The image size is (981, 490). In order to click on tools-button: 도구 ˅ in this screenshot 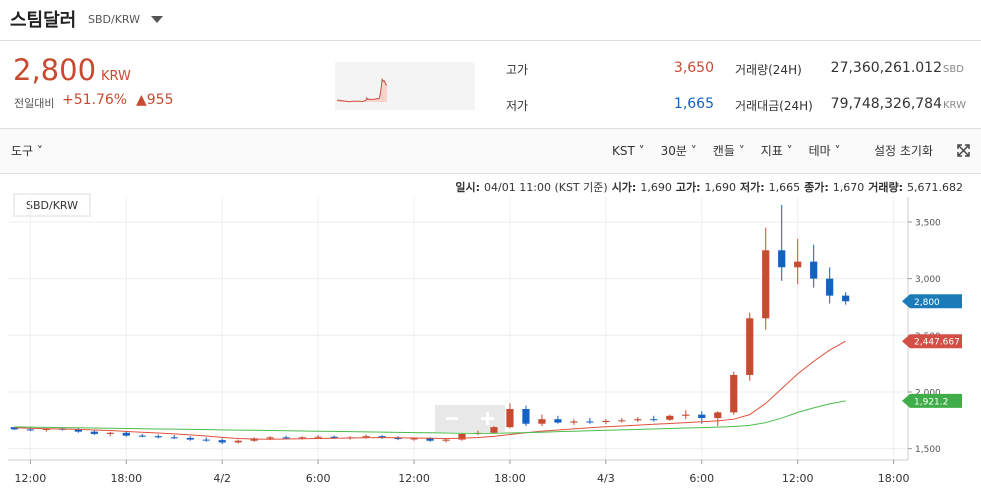, I will do `click(27, 151)`.